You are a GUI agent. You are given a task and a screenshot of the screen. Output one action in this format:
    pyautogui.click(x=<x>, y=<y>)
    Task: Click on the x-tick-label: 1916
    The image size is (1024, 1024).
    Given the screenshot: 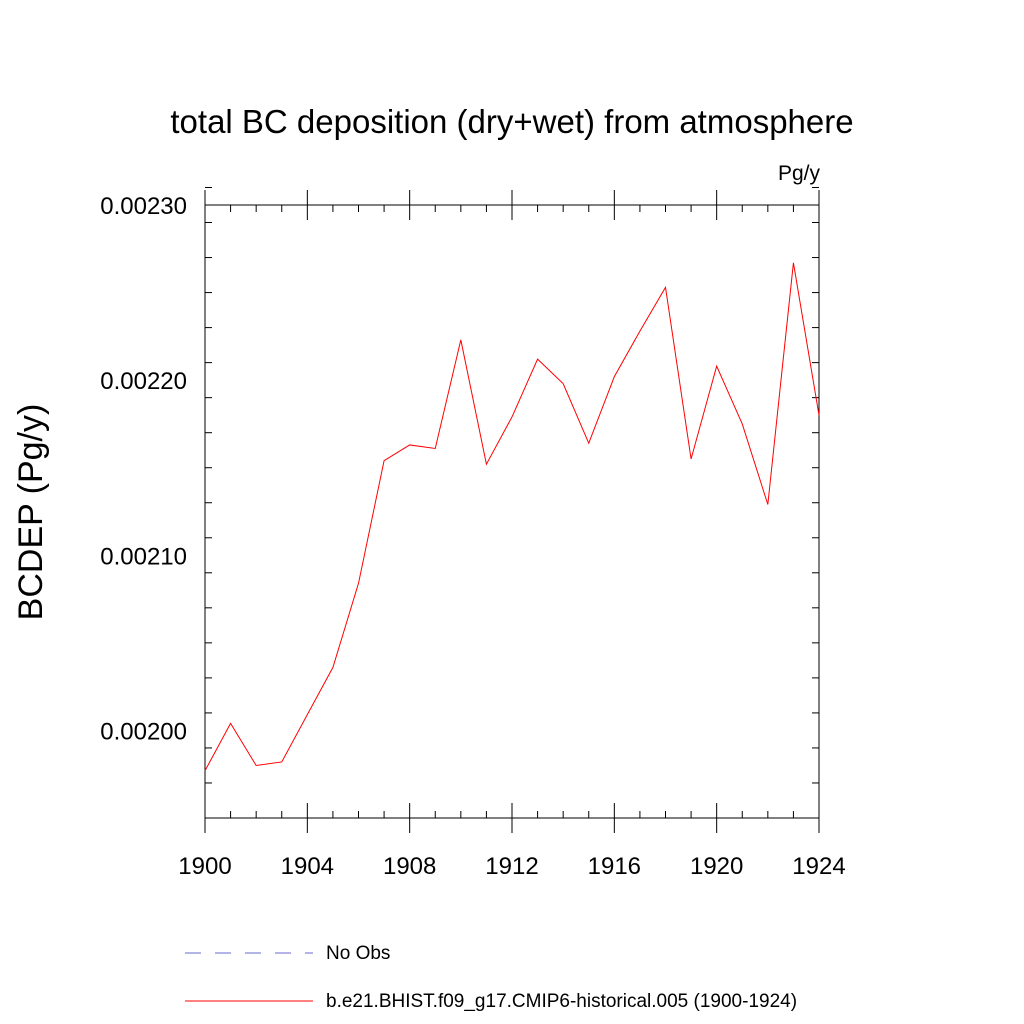 What is the action you would take?
    pyautogui.click(x=614, y=866)
    